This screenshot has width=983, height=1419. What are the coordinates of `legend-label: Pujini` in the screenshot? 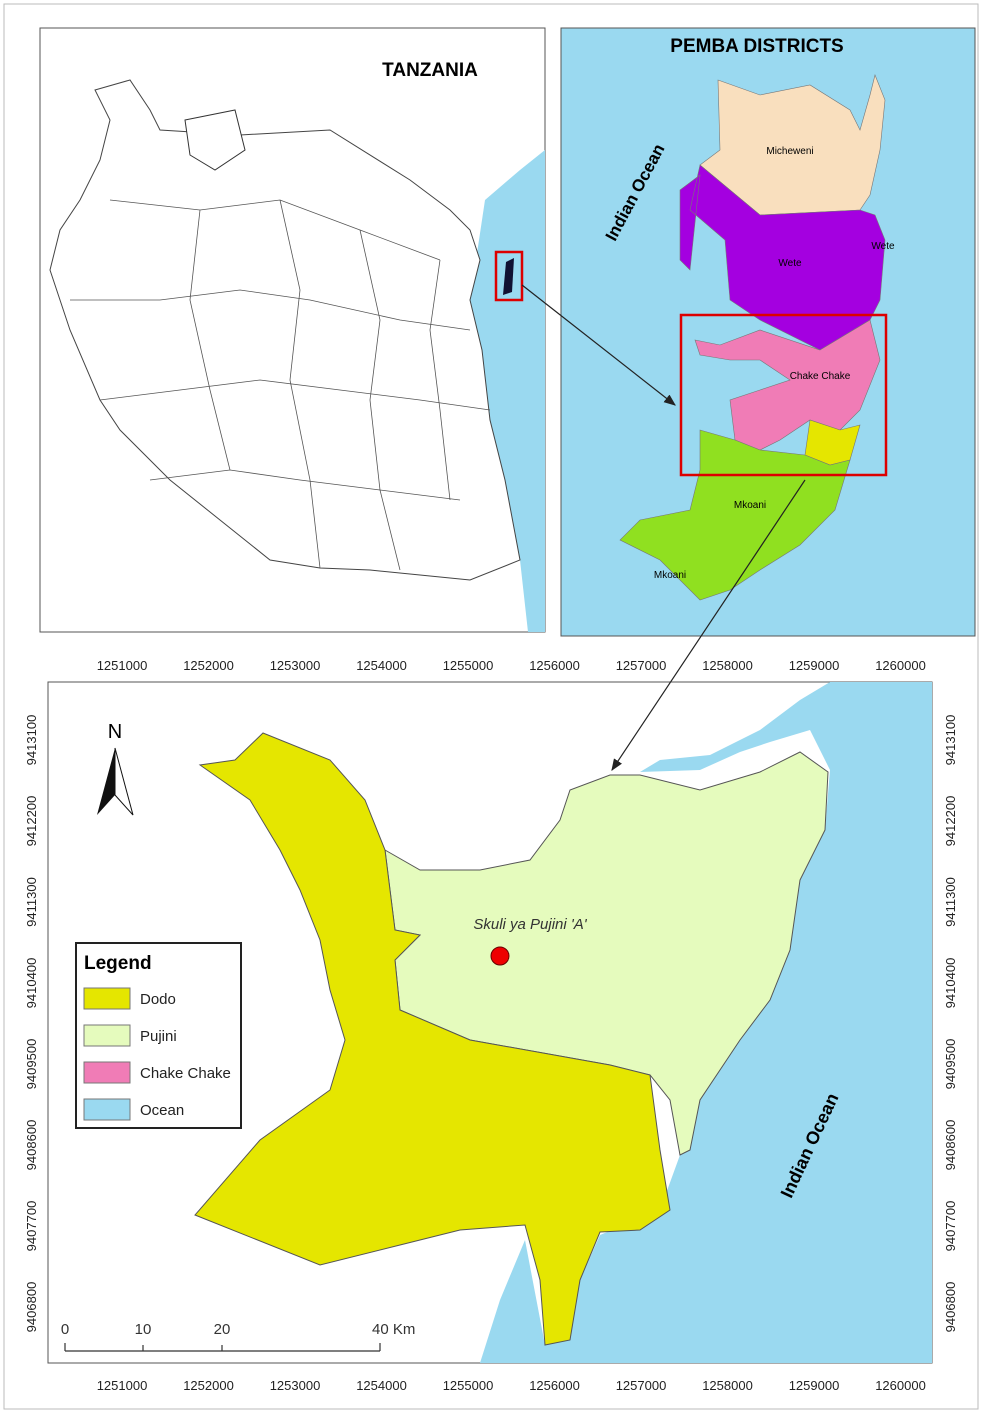 It's located at (158, 1036).